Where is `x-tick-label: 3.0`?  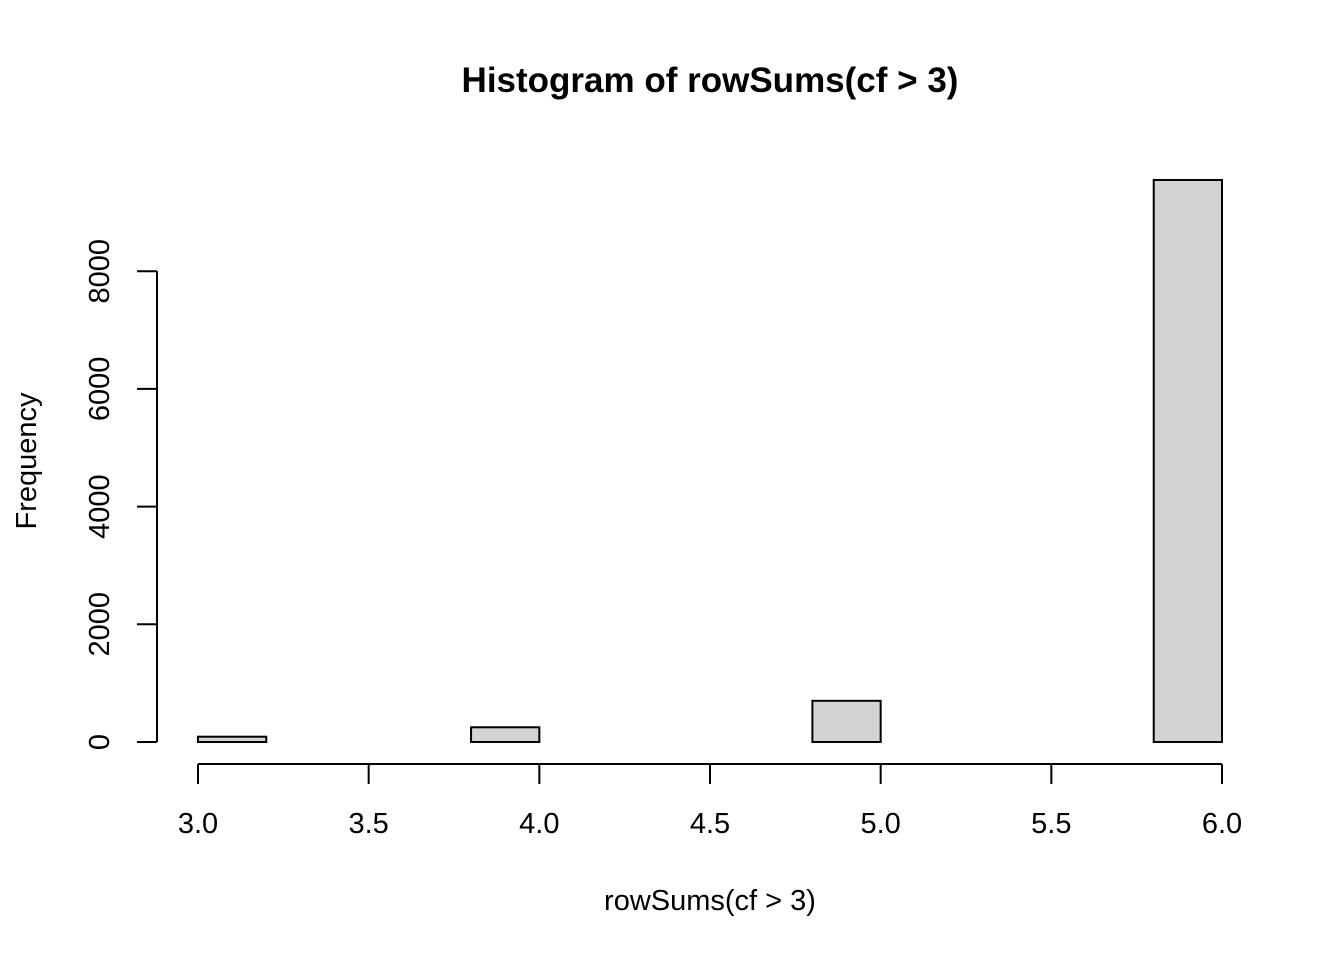 x-tick-label: 3.0 is located at coordinates (198, 824).